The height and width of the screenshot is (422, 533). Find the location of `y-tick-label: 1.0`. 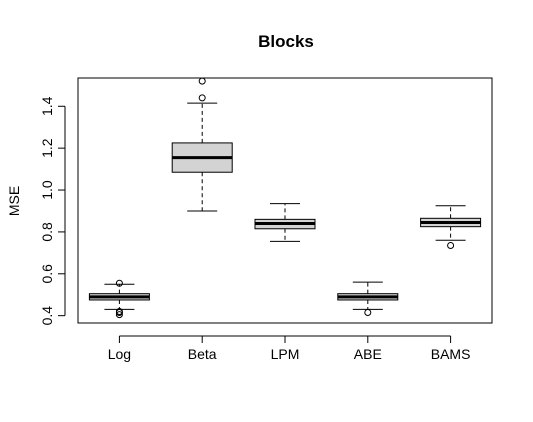

y-tick-label: 1.0 is located at coordinates (47, 190).